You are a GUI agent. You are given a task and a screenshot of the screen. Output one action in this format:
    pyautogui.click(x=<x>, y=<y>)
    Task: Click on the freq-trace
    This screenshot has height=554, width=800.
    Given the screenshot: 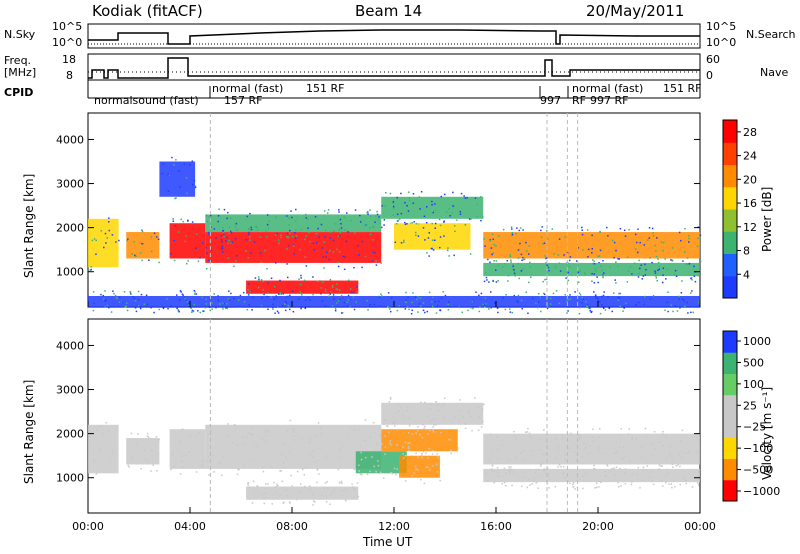 What is the action you would take?
    pyautogui.click(x=394, y=68)
    